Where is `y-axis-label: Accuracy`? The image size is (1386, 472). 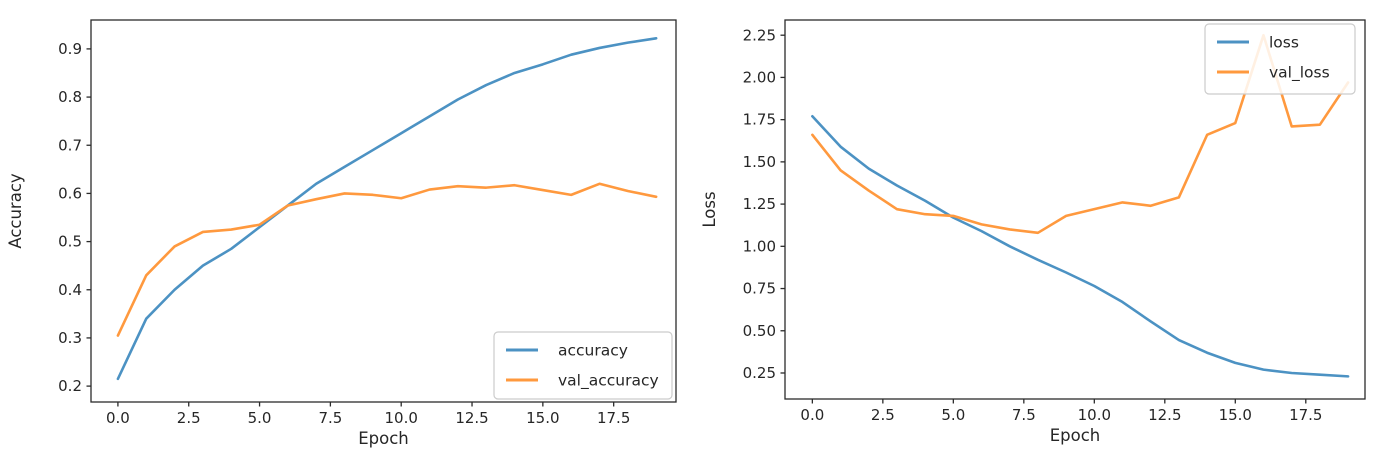 y-axis-label: Accuracy is located at coordinates (15, 211).